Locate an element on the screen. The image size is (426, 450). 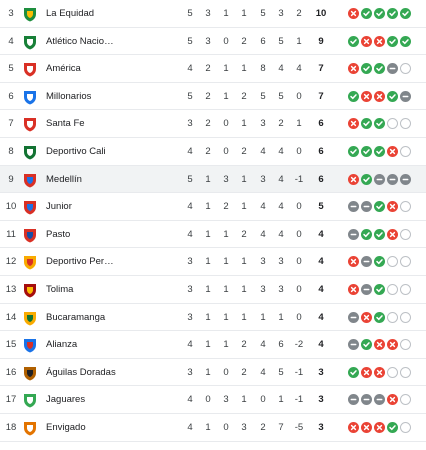
table-row: 16 Águilas Doradas 3 1 0 2 4 5 -1 3 is located at coordinates (213, 373).